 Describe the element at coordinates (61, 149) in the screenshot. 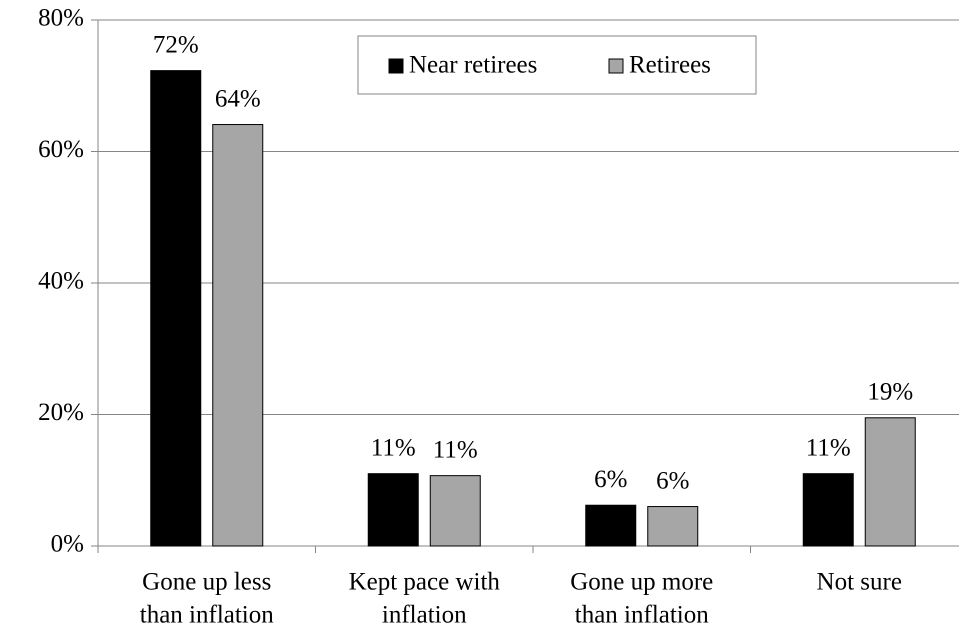

I see `y-tick-label: 60%` at that location.